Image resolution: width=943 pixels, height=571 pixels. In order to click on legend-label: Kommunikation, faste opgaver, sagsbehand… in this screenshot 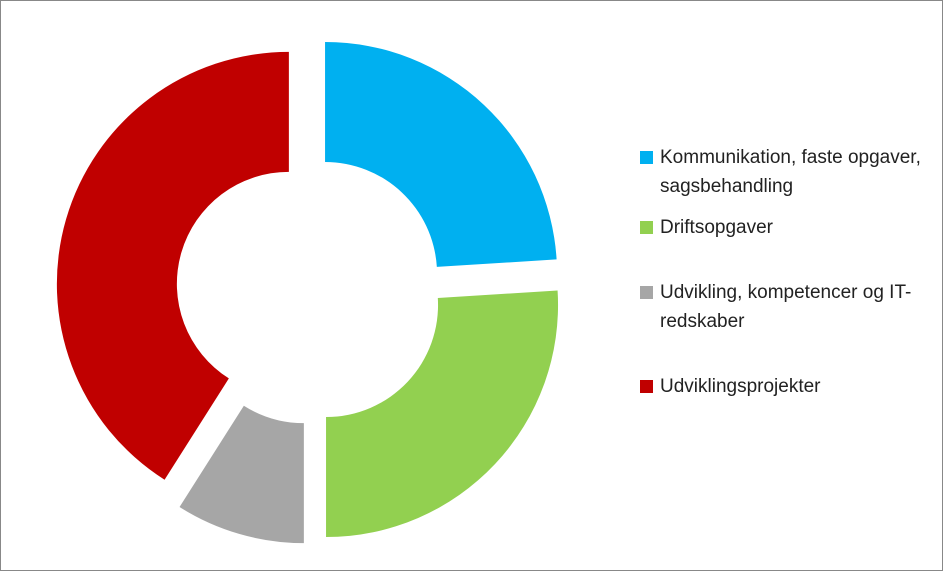, I will do `click(790, 172)`.